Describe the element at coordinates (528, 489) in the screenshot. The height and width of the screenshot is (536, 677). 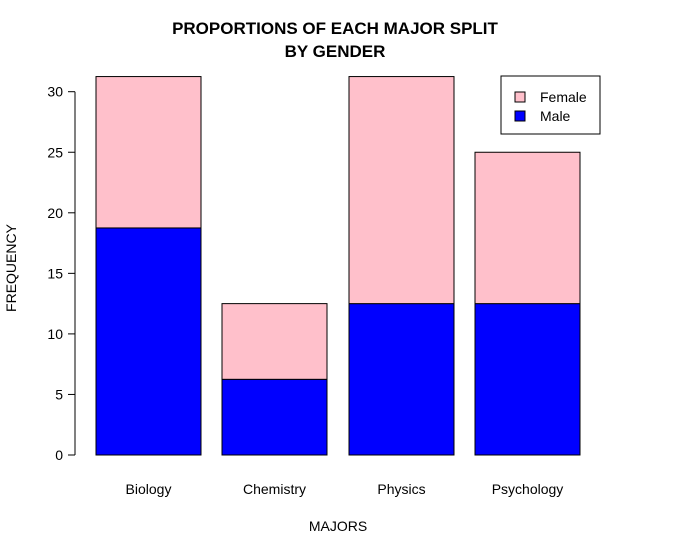
I see `x-tick-label-psychology: Psychology` at that location.